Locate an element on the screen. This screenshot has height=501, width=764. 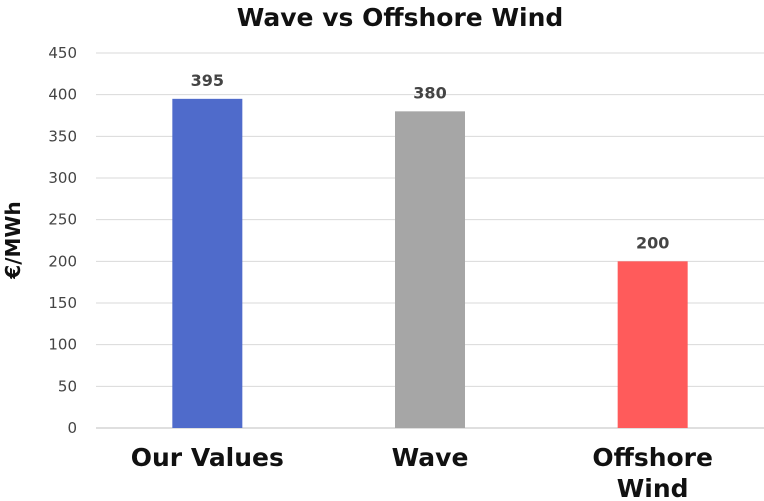
y-tick-label: 0 is located at coordinates (72, 428).